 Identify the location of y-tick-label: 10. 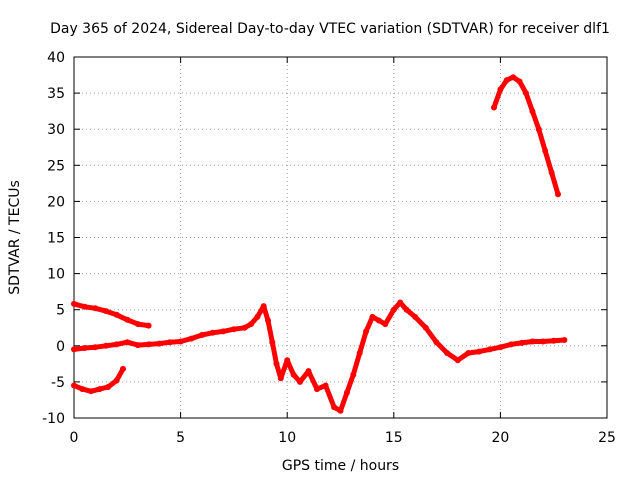
(56, 275).